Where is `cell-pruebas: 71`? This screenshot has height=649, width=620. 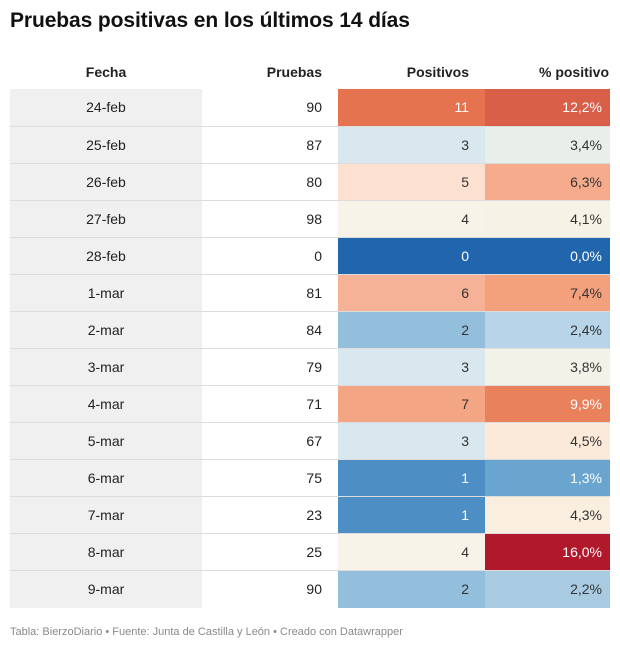 cell-pruebas: 71 is located at coordinates (314, 404).